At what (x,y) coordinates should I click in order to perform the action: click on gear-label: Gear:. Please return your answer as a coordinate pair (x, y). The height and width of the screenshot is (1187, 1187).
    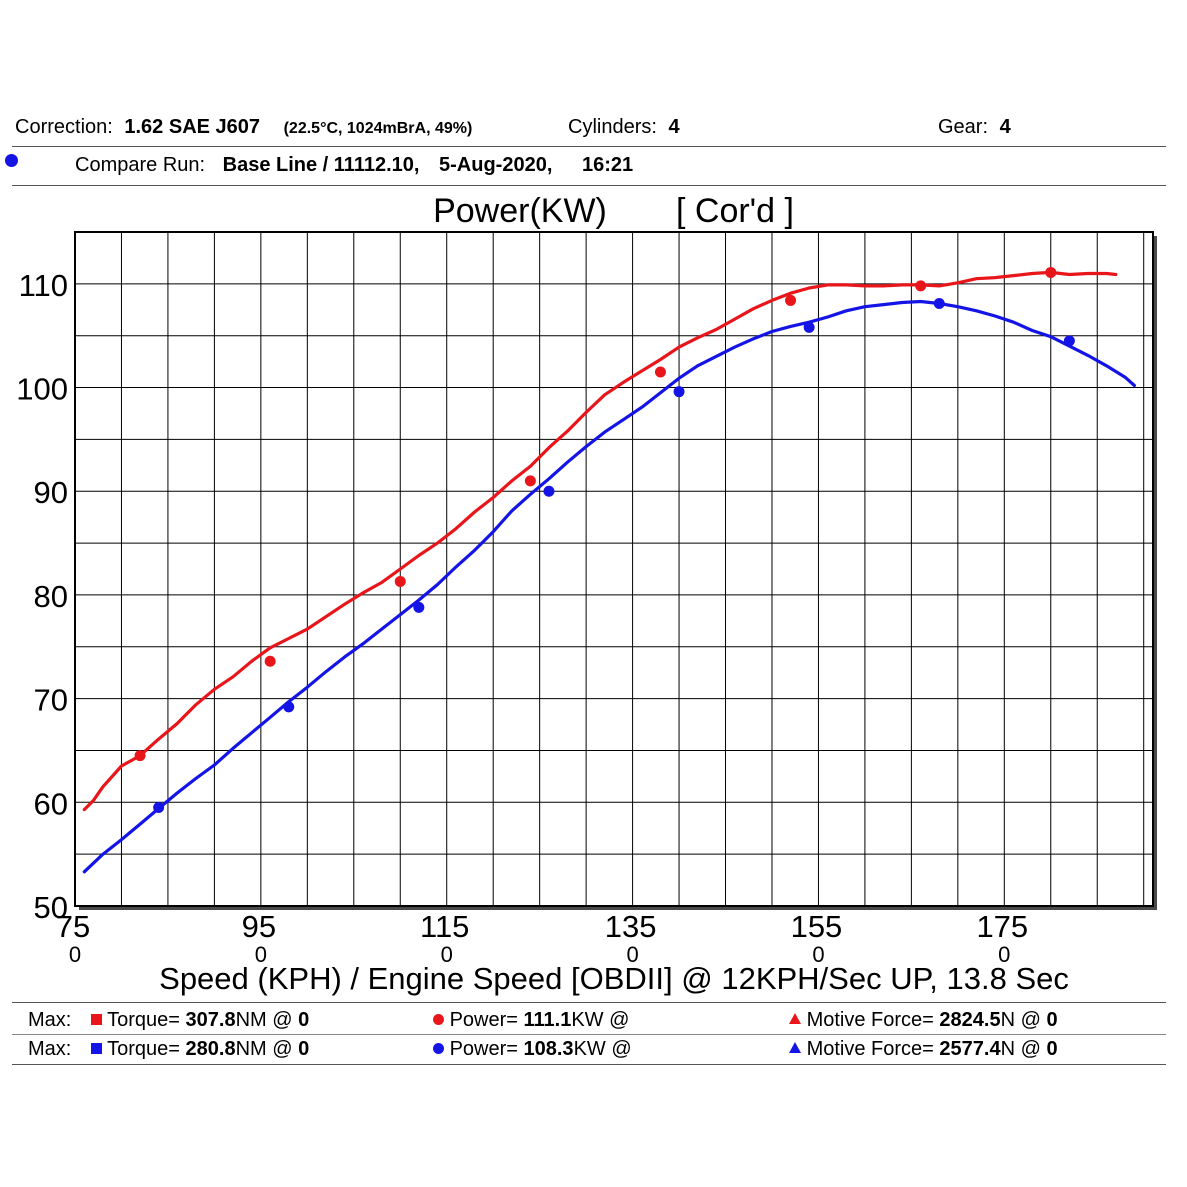
    Looking at the image, I should click on (963, 127).